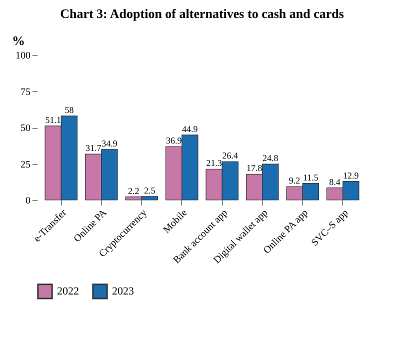  Describe the element at coordinates (230, 155) in the screenshot. I see `data-label: 26.4` at that location.